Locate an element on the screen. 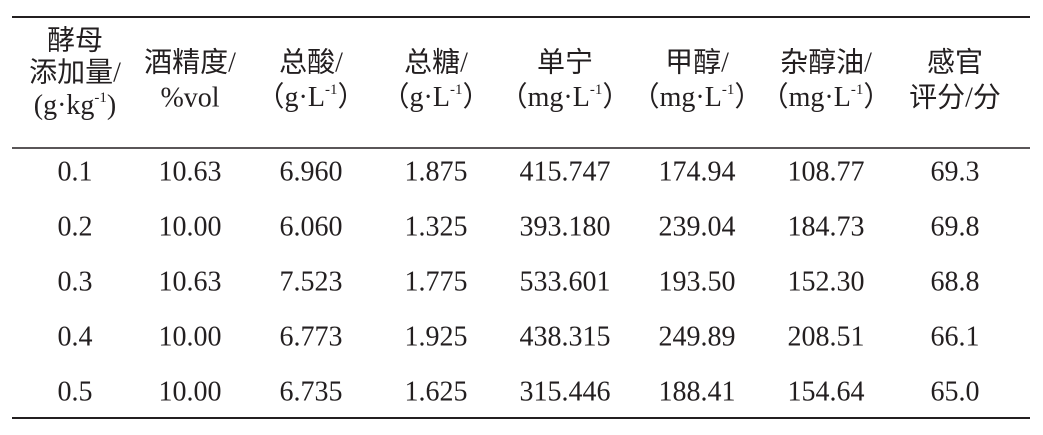  header-text: 单宁 is located at coordinates (565, 62).